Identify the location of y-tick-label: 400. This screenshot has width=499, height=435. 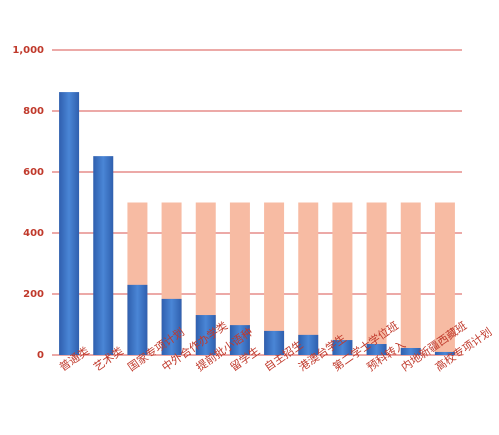
(33, 233).